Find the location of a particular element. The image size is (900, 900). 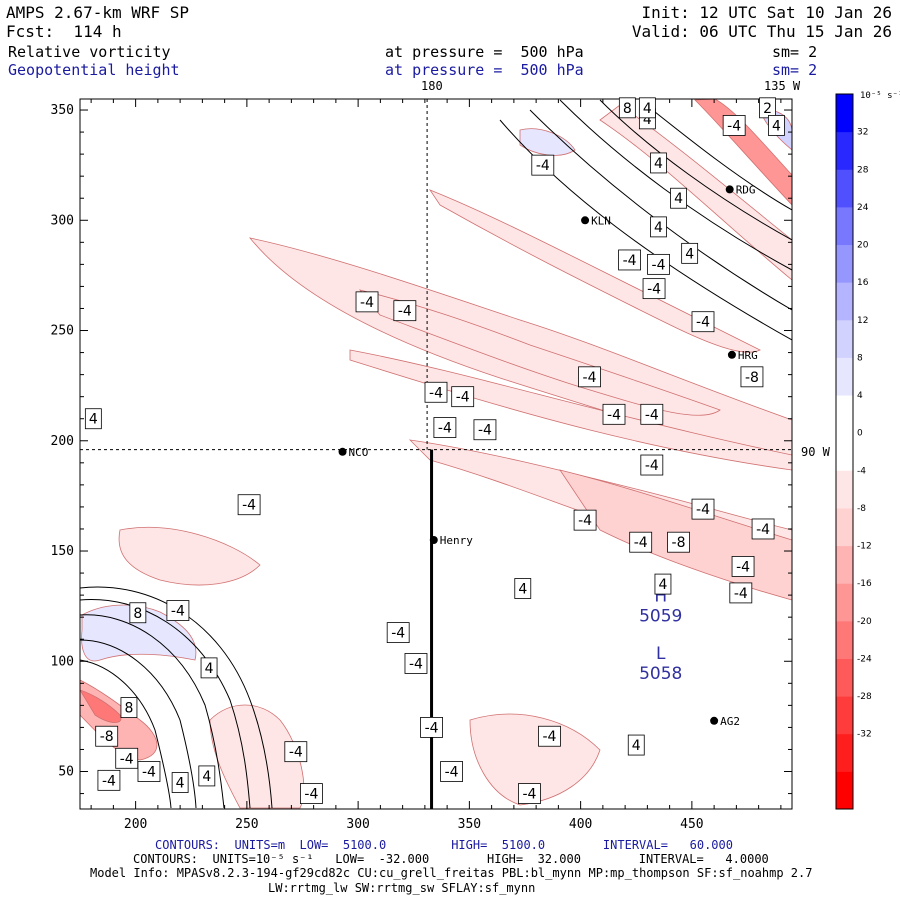

x-tick-label: 400 is located at coordinates (580, 824).